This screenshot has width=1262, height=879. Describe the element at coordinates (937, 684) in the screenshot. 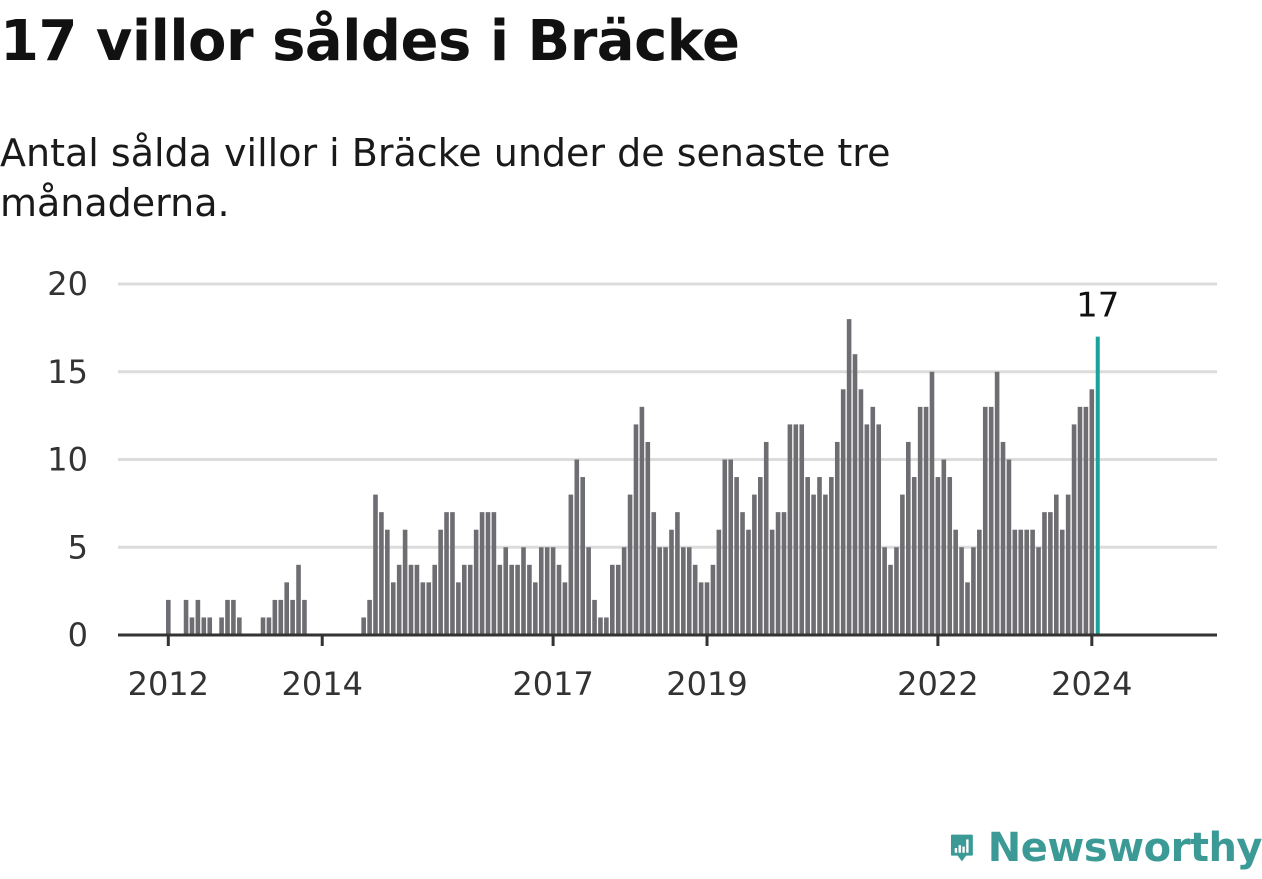

I see `x-tick-label: 2022` at that location.